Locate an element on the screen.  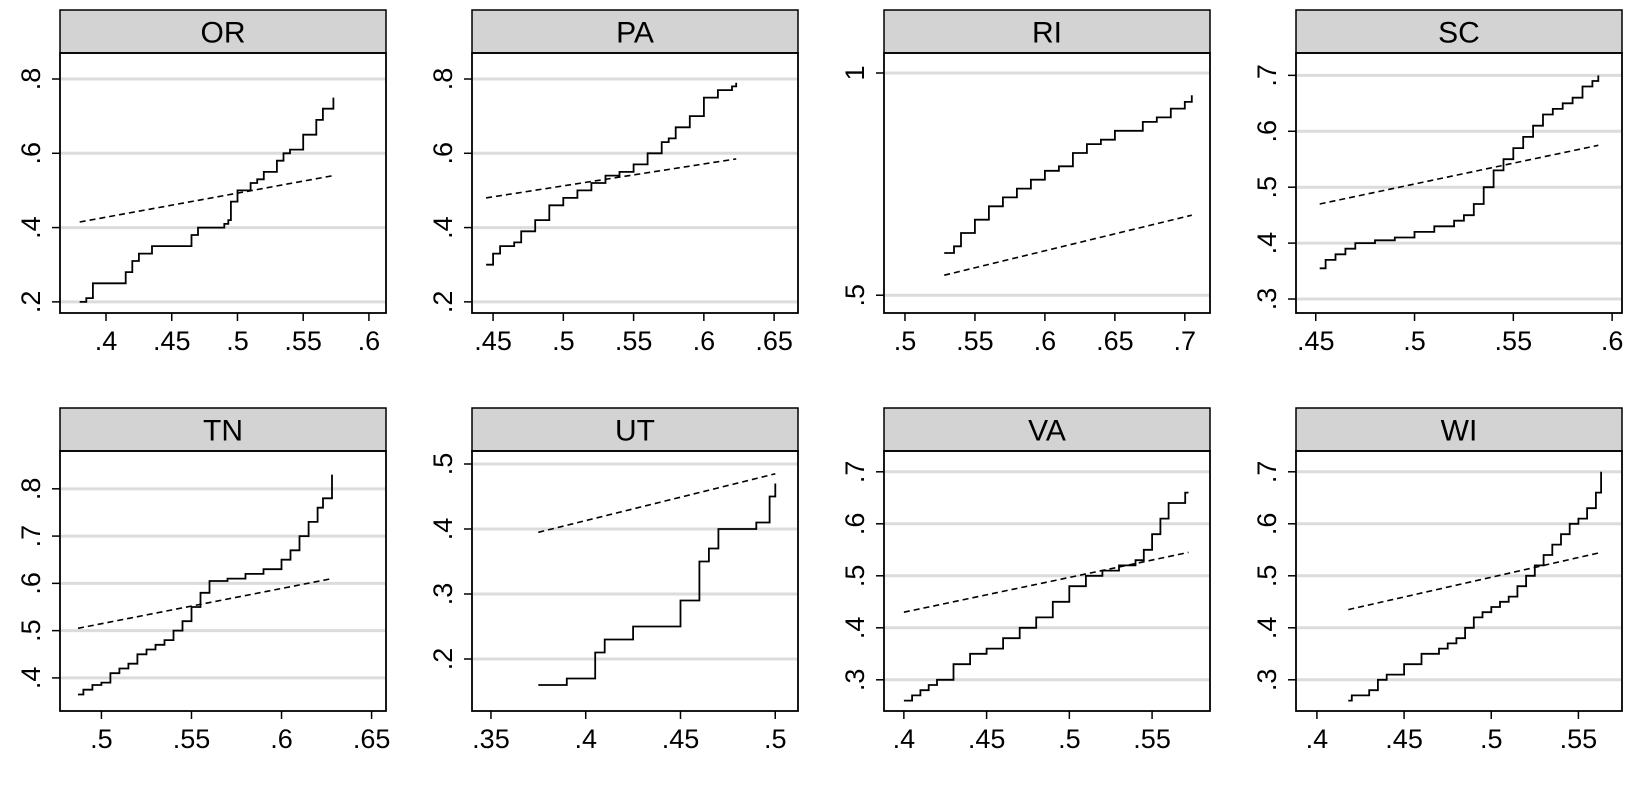
facet-ut: UT .2 .3 .4 .5 .35 .4 .45 .5 is located at coordinates (613, 580).